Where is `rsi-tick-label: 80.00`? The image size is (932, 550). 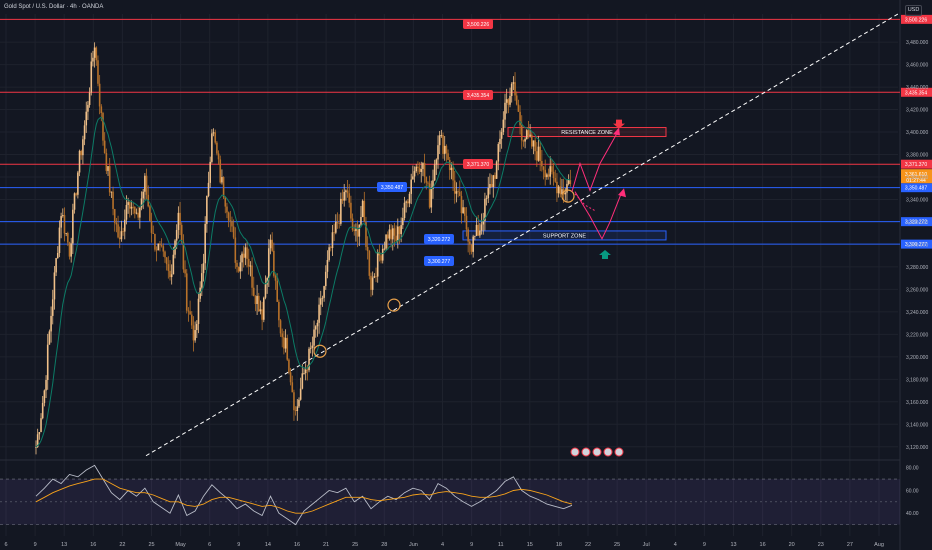
rsi-tick-label: 80.00 is located at coordinates (912, 469).